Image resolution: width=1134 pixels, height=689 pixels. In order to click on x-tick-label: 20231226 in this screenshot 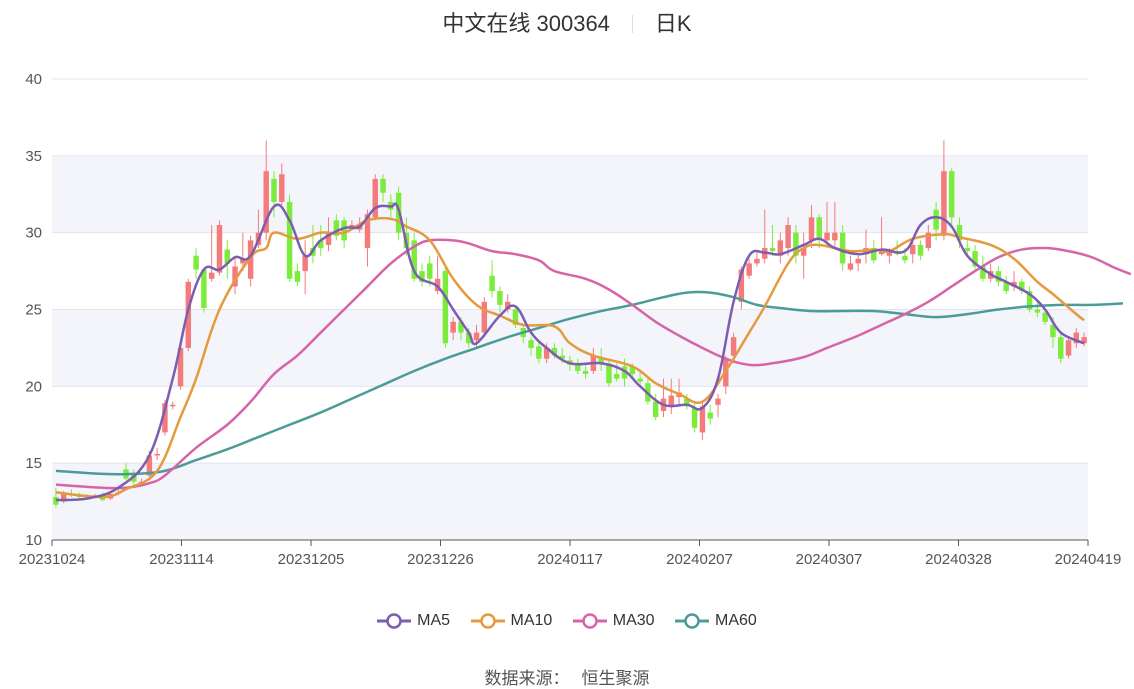, I will do `click(440, 559)`.